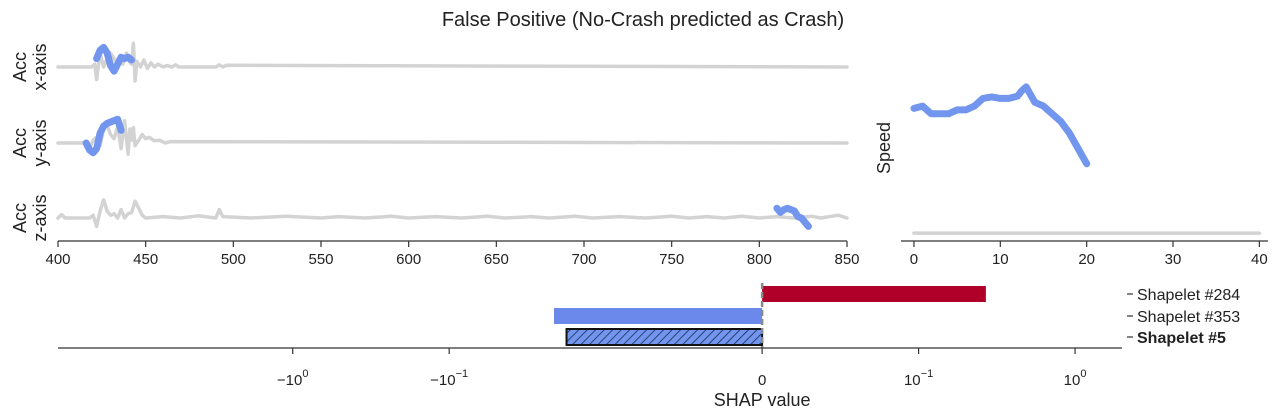 Image resolution: width=1280 pixels, height=420 pixels. Describe the element at coordinates (452, 254) in the screenshot. I see `main-x-axis: 400 450 500 550 600 650 700 750 800 850` at that location.